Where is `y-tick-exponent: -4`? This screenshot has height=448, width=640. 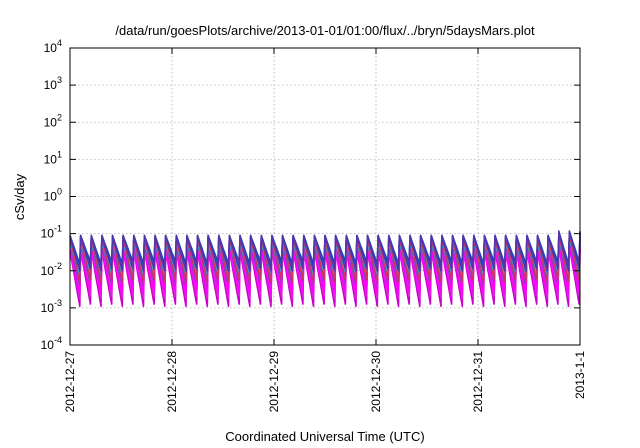 y-tick-exponent: -4 is located at coordinates (58, 340).